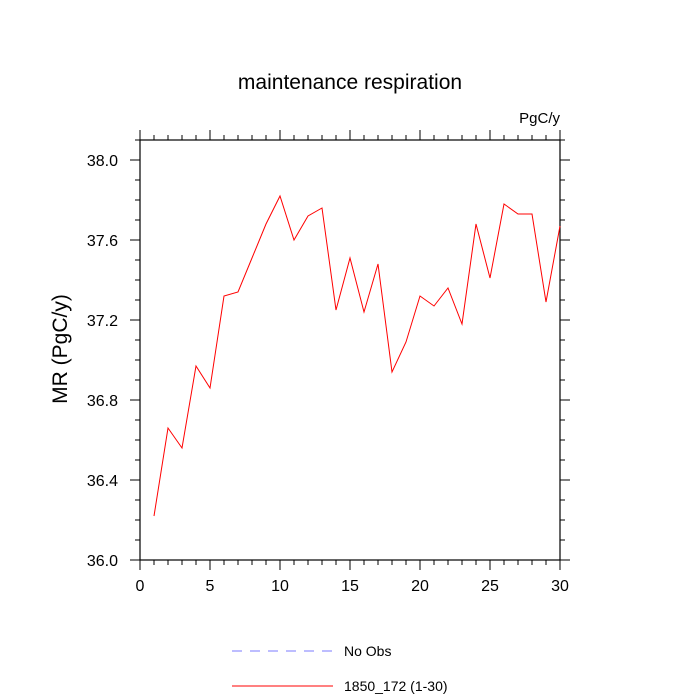 This screenshot has height=700, width=700. What do you see at coordinates (102, 561) in the screenshot?
I see `y-tick-label: 36.0` at bounding box center [102, 561].